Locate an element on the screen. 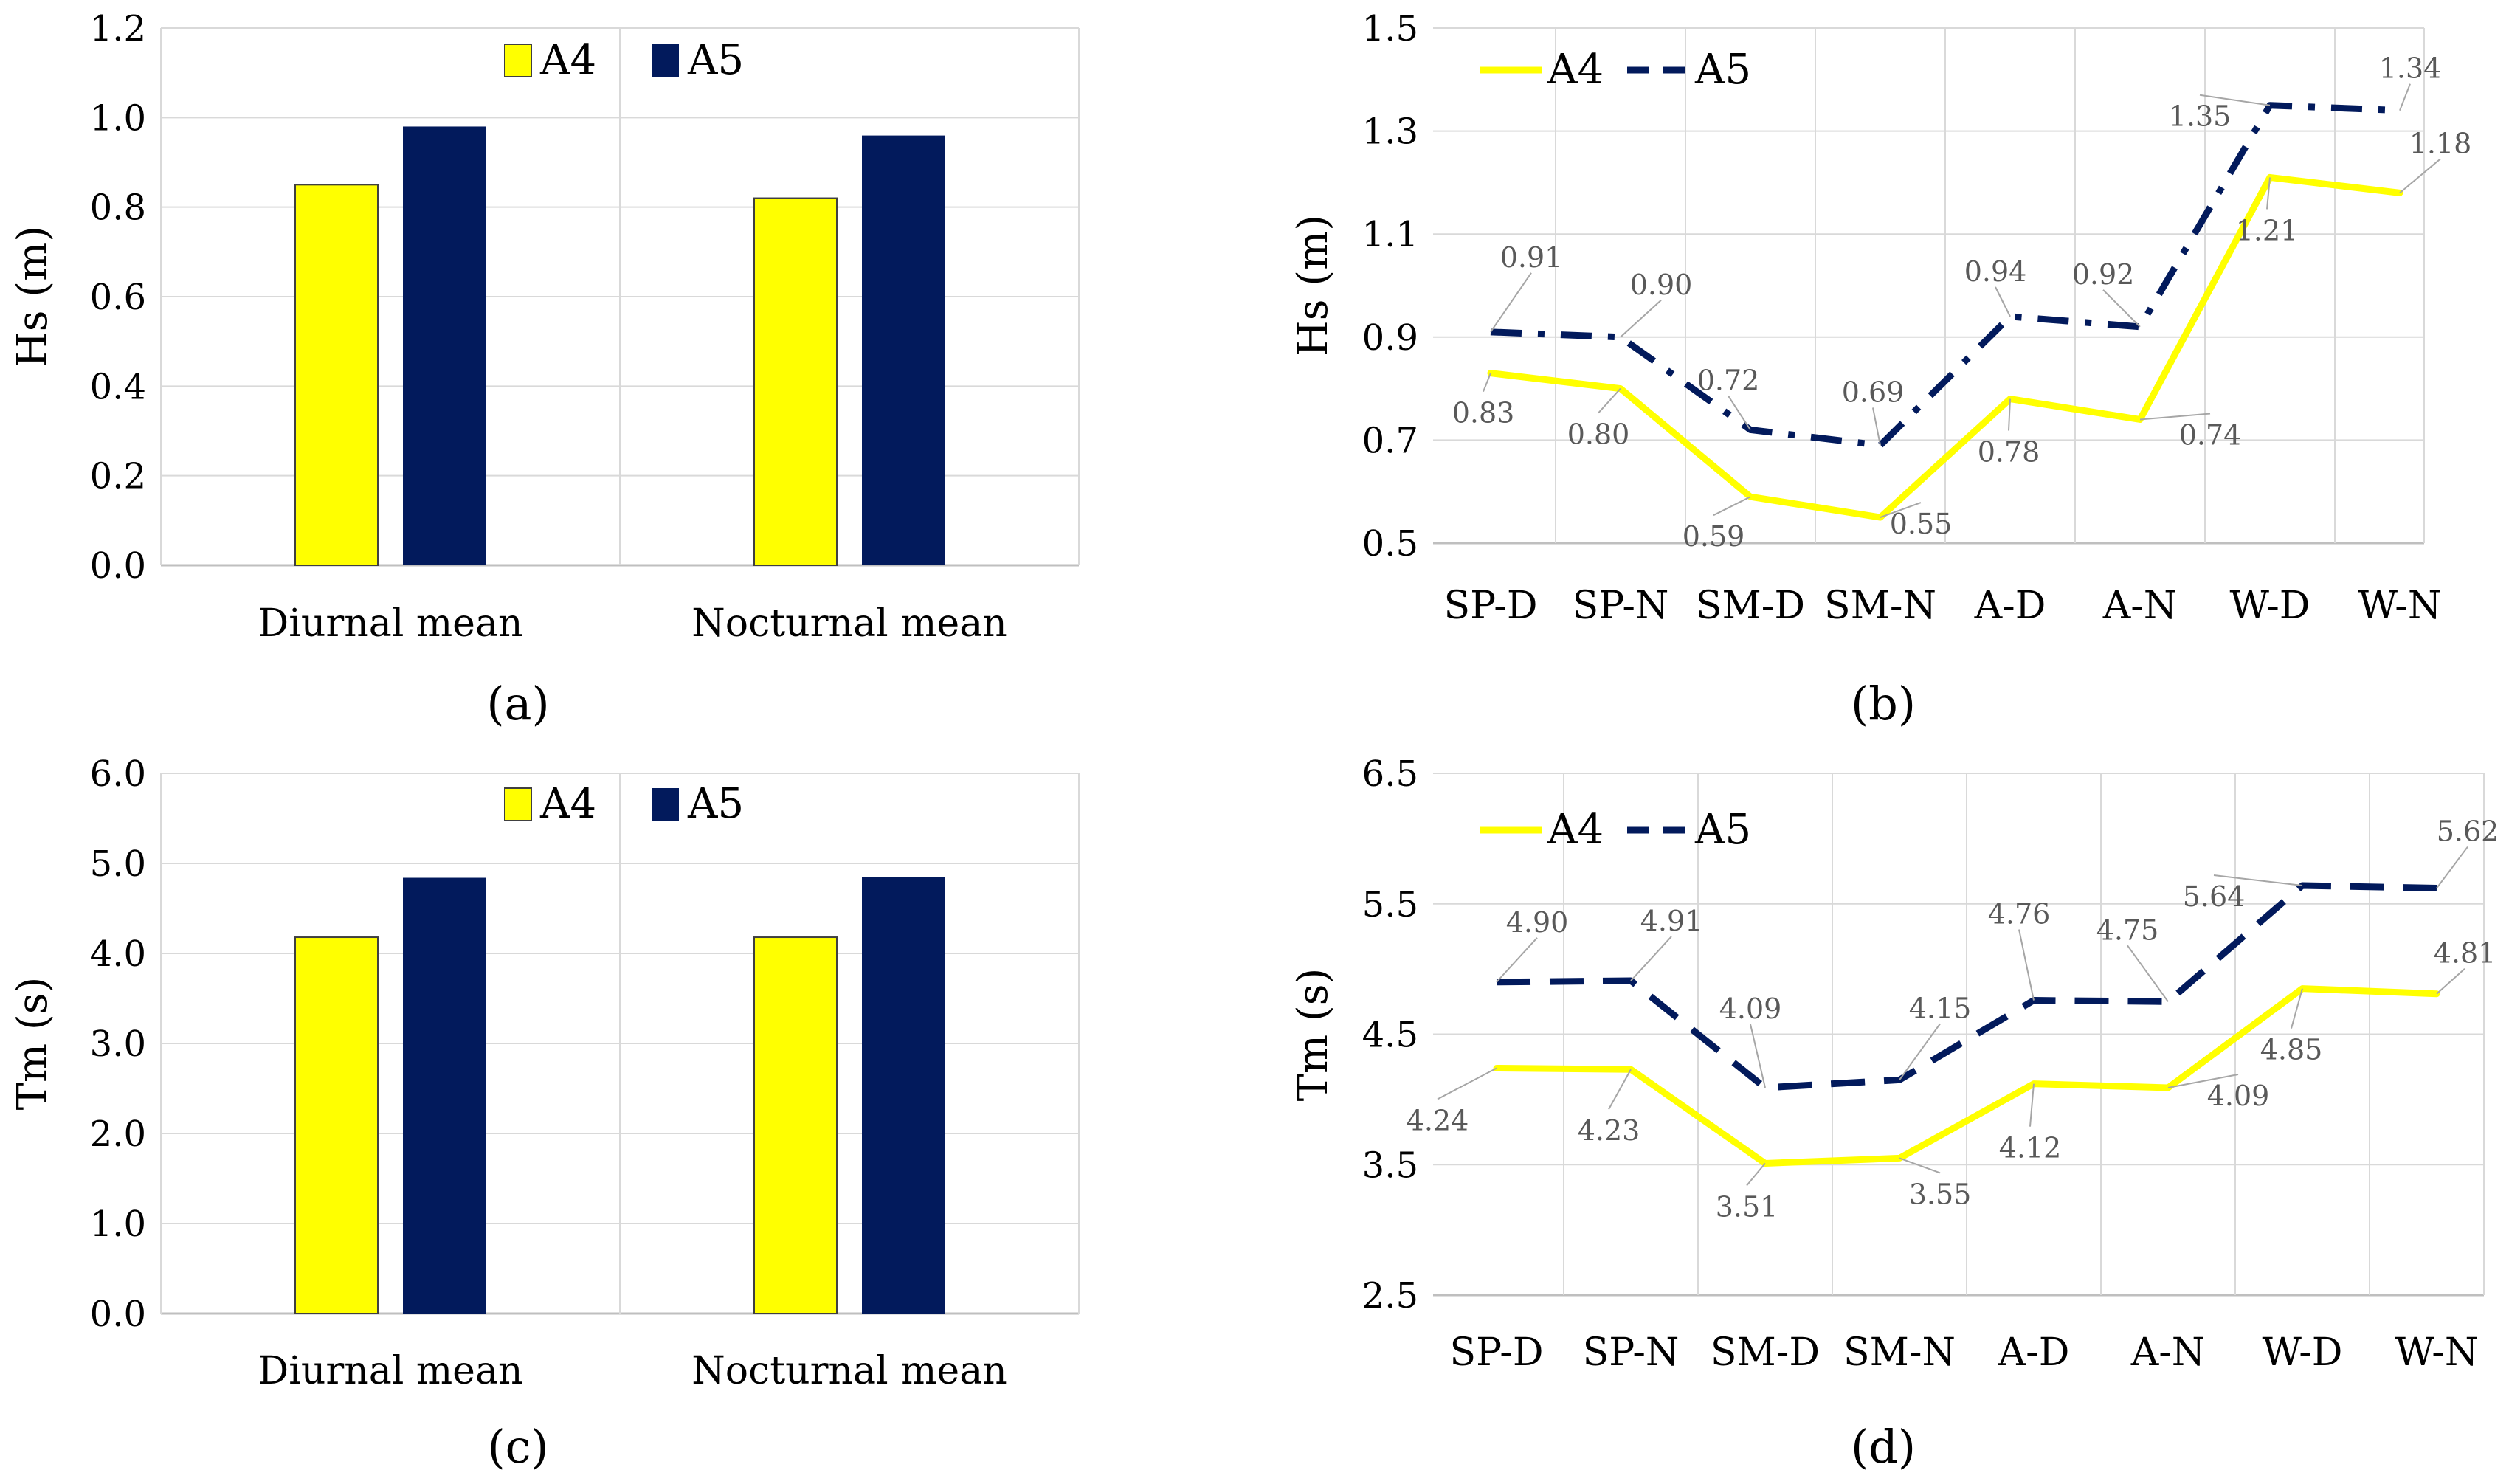 The height and width of the screenshot is (1484, 2509). y-tick-label: 0.9 is located at coordinates (1390, 338).